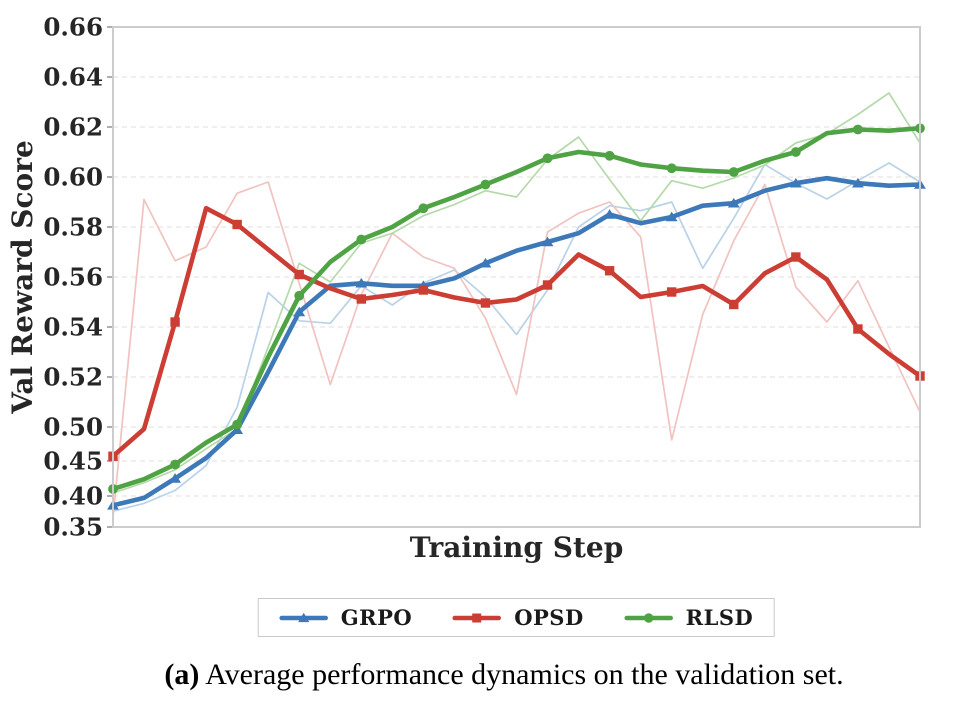 Image resolution: width=956 pixels, height=714 pixels. I want to click on y-tick-label: 0.58, so click(73, 227).